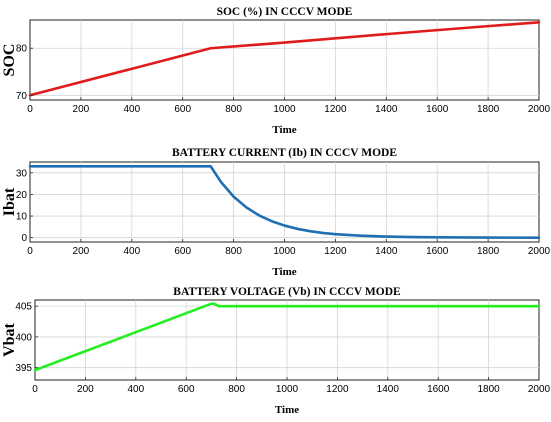 The image size is (551, 422). Describe the element at coordinates (287, 292) in the screenshot. I see `chart-title: BATTERY VOLTAGE (Vb) IN CCCV MODE` at that location.